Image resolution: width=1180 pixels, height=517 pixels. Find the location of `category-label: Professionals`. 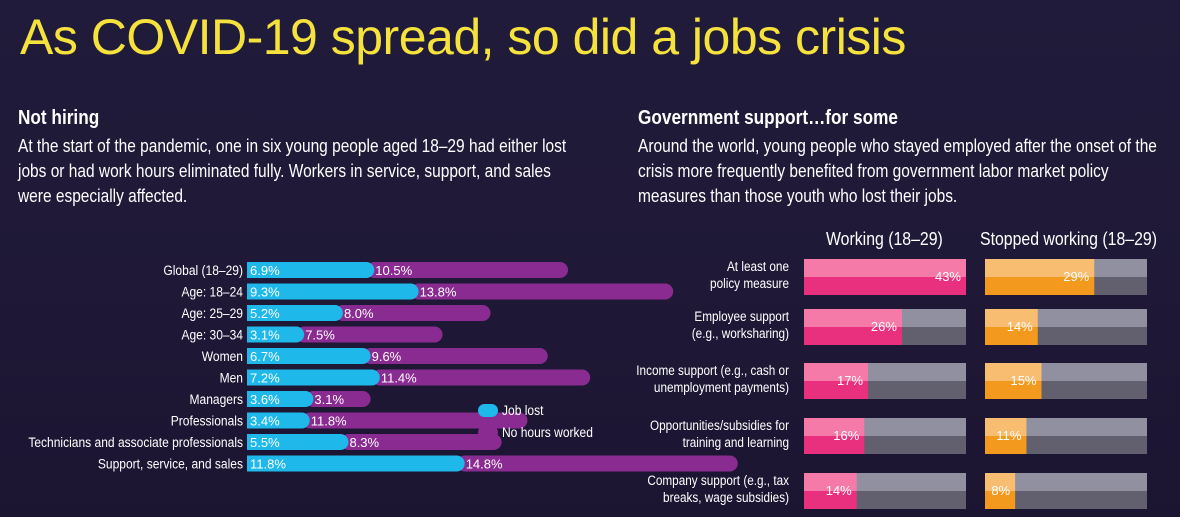

category-label: Professionals is located at coordinates (207, 421).